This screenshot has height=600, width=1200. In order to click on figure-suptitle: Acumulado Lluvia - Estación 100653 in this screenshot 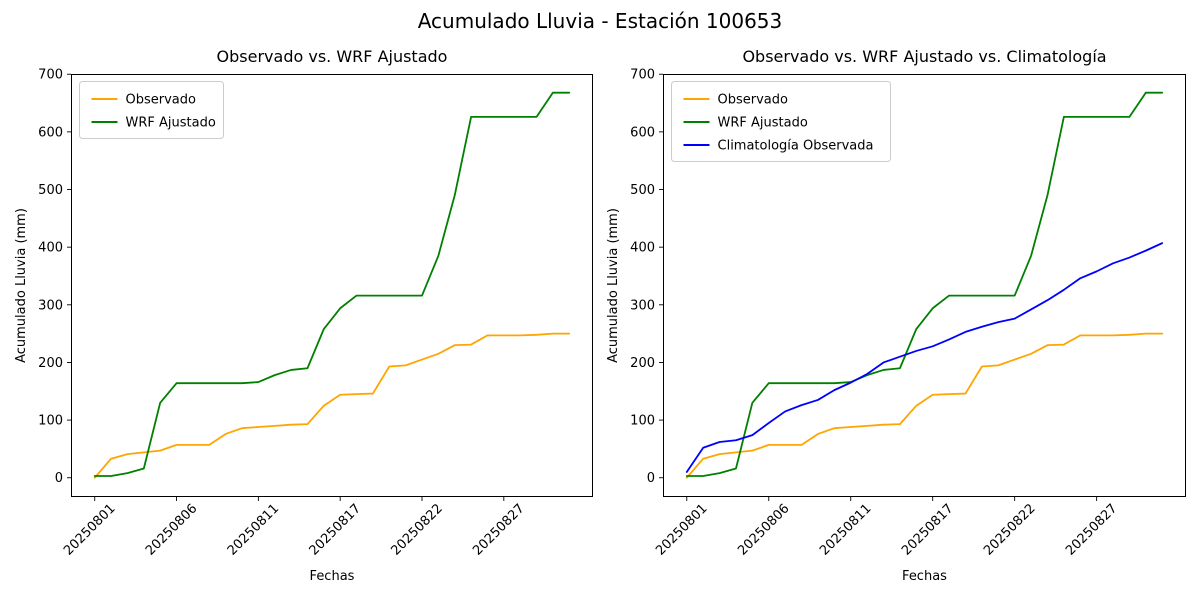, I will do `click(600, 21)`.